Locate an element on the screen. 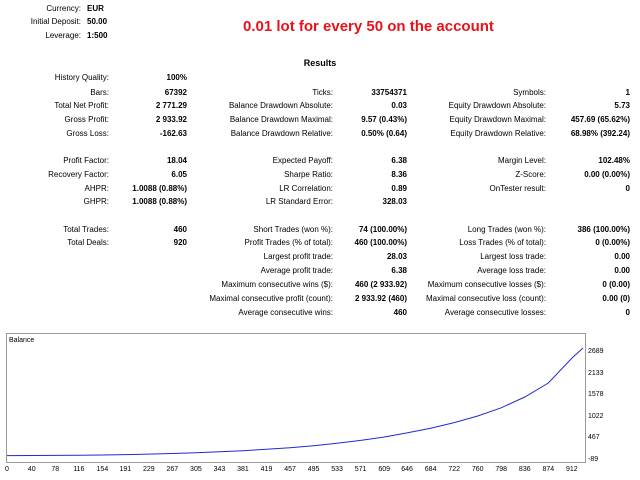 The width and height of the screenshot is (640, 480). stat-label: Total Net Profit: is located at coordinates (81, 105).